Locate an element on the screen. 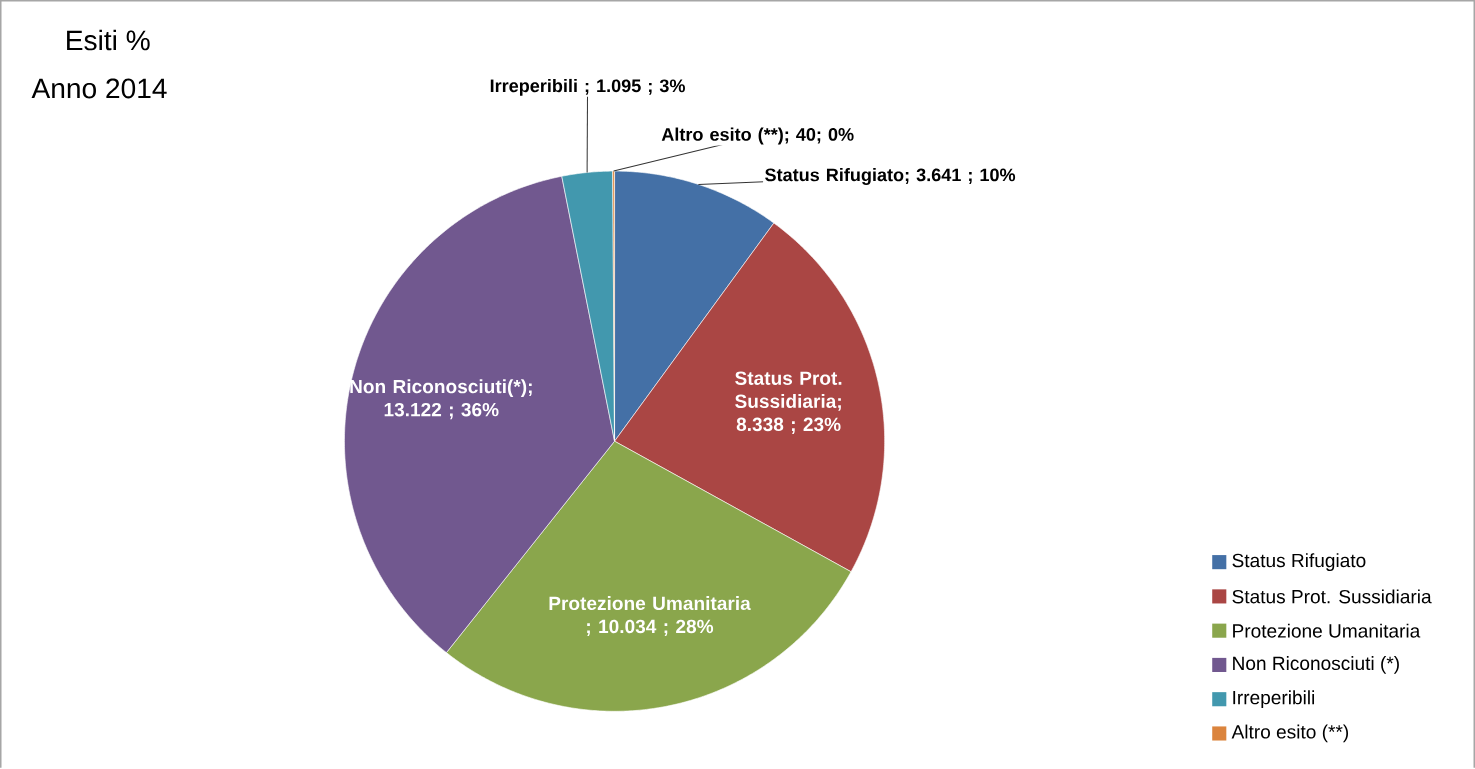 Image resolution: width=1475 pixels, height=769 pixels. legend-label: Non Riconosciuti (*) is located at coordinates (1316, 665).